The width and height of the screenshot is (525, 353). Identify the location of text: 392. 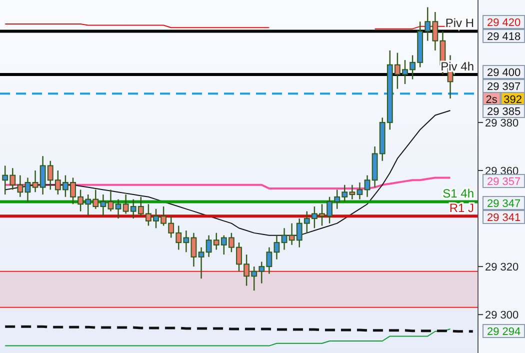
(513, 100).